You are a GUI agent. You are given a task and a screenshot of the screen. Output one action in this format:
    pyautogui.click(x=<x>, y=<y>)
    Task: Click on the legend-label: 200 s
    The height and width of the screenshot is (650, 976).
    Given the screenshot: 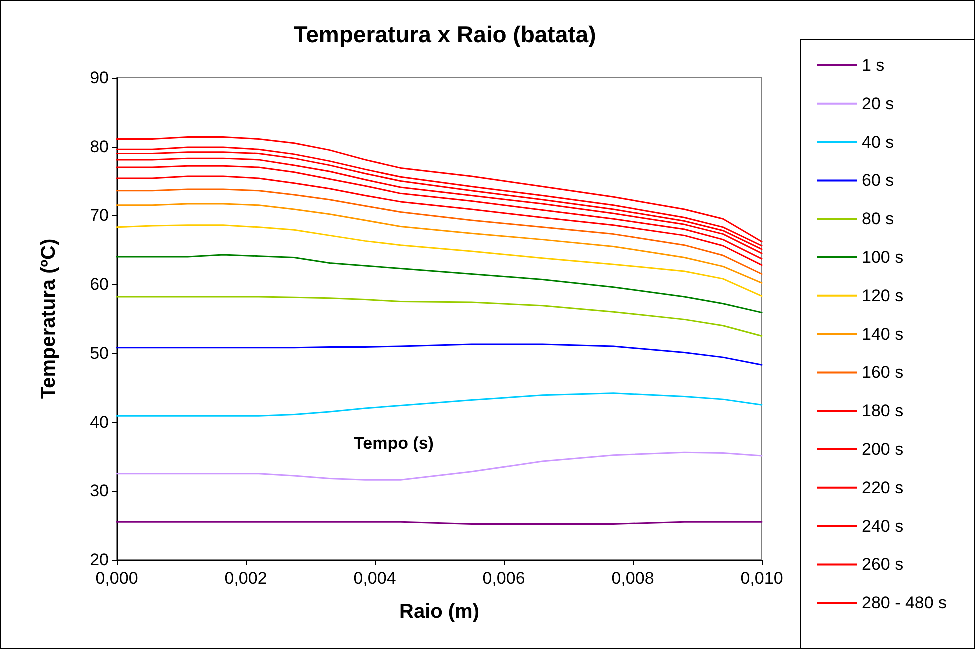 What is the action you would take?
    pyautogui.click(x=883, y=449)
    